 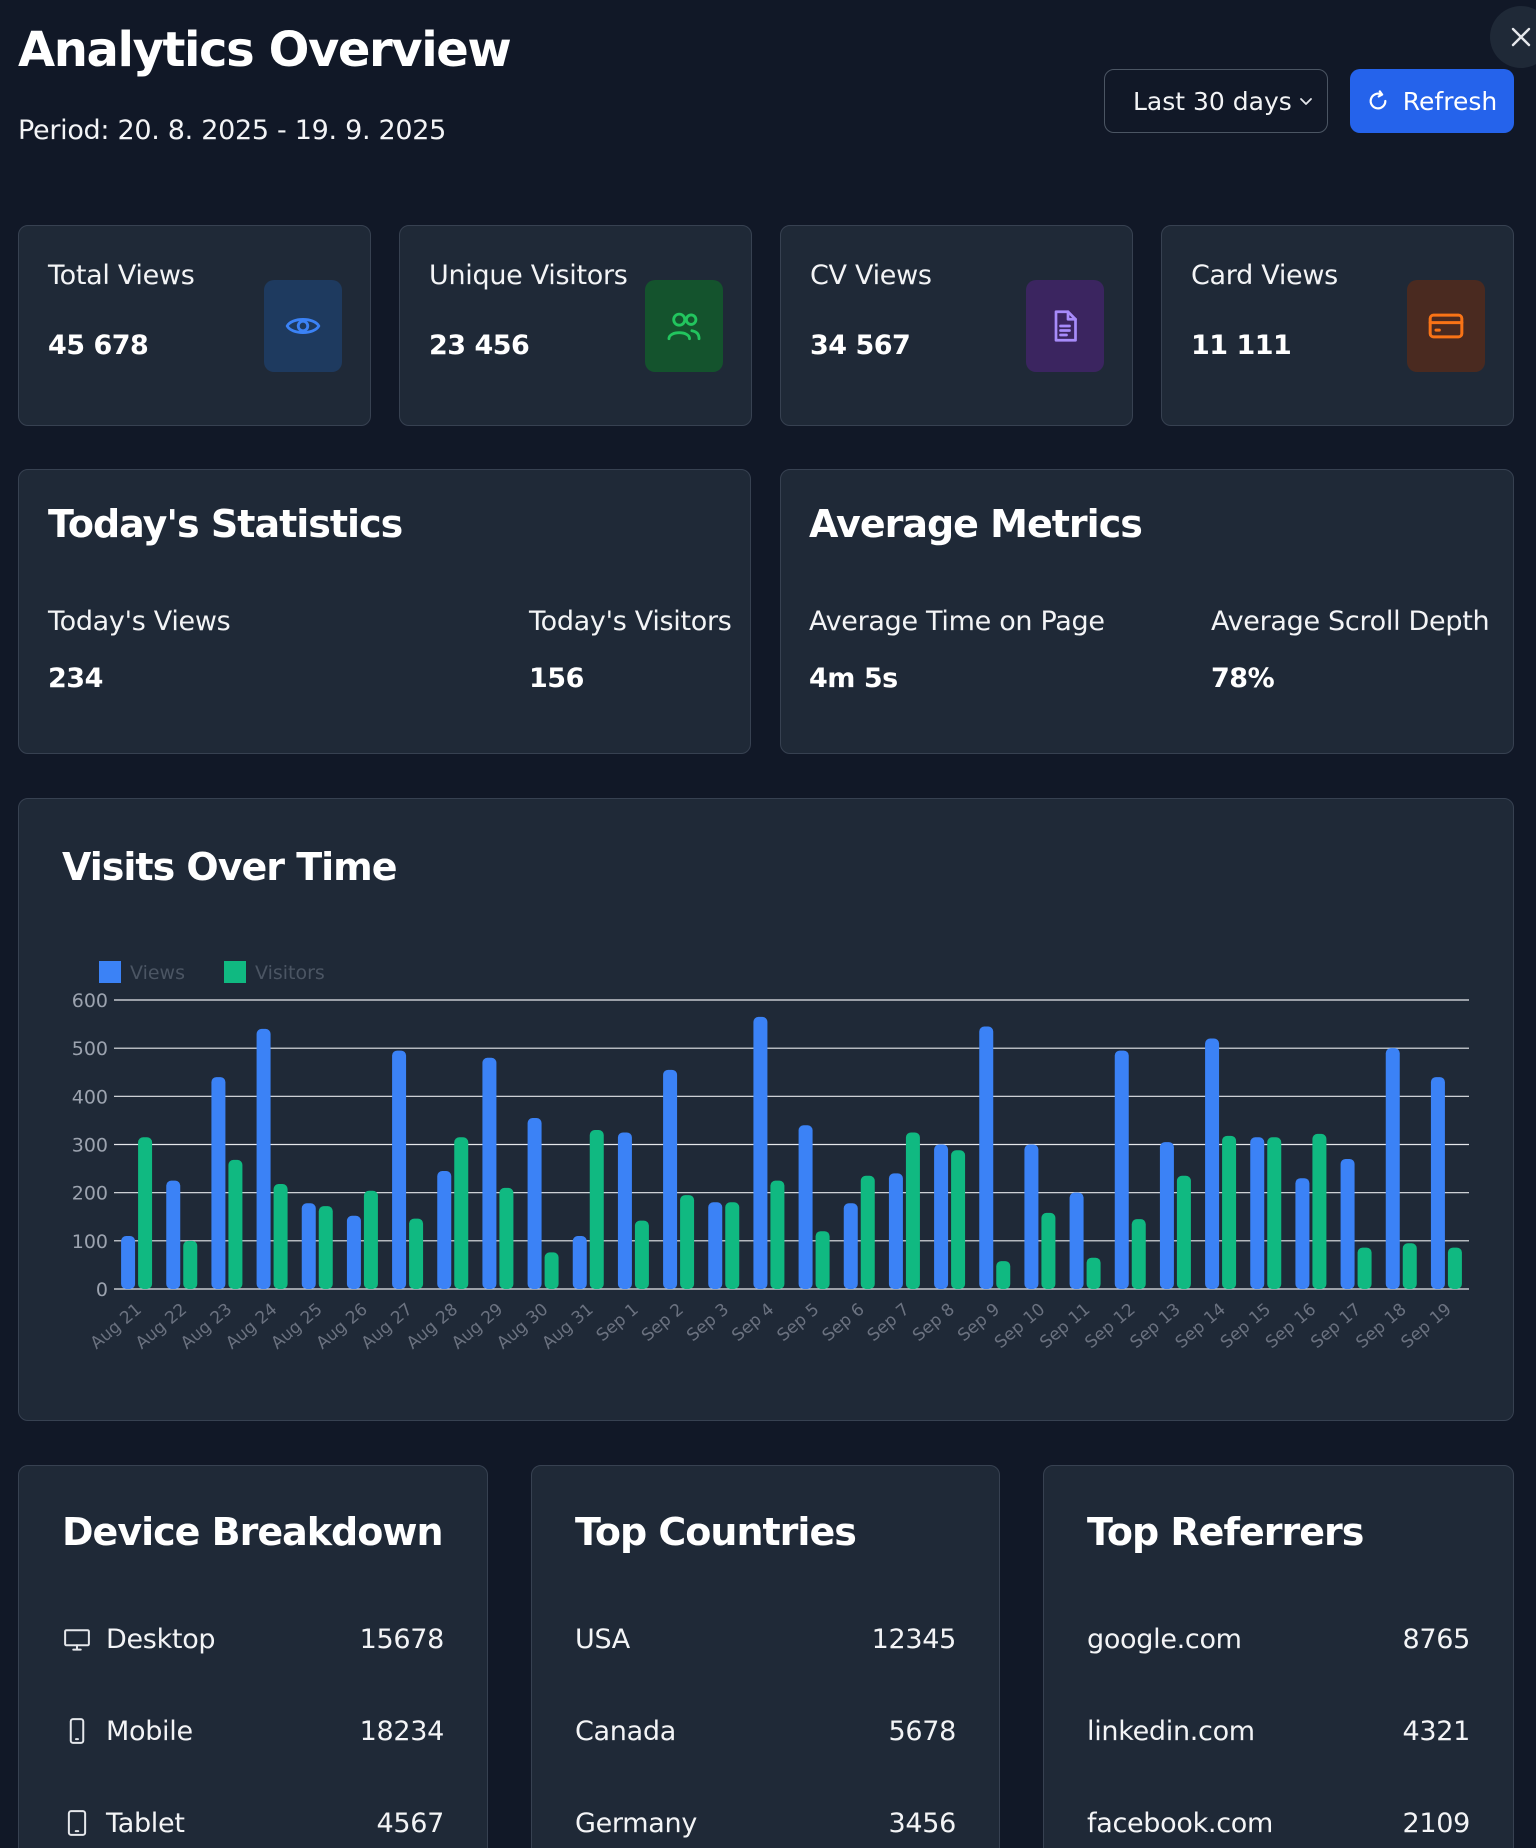 I want to click on referrer-label: linkedin.com, so click(x=1171, y=1731).